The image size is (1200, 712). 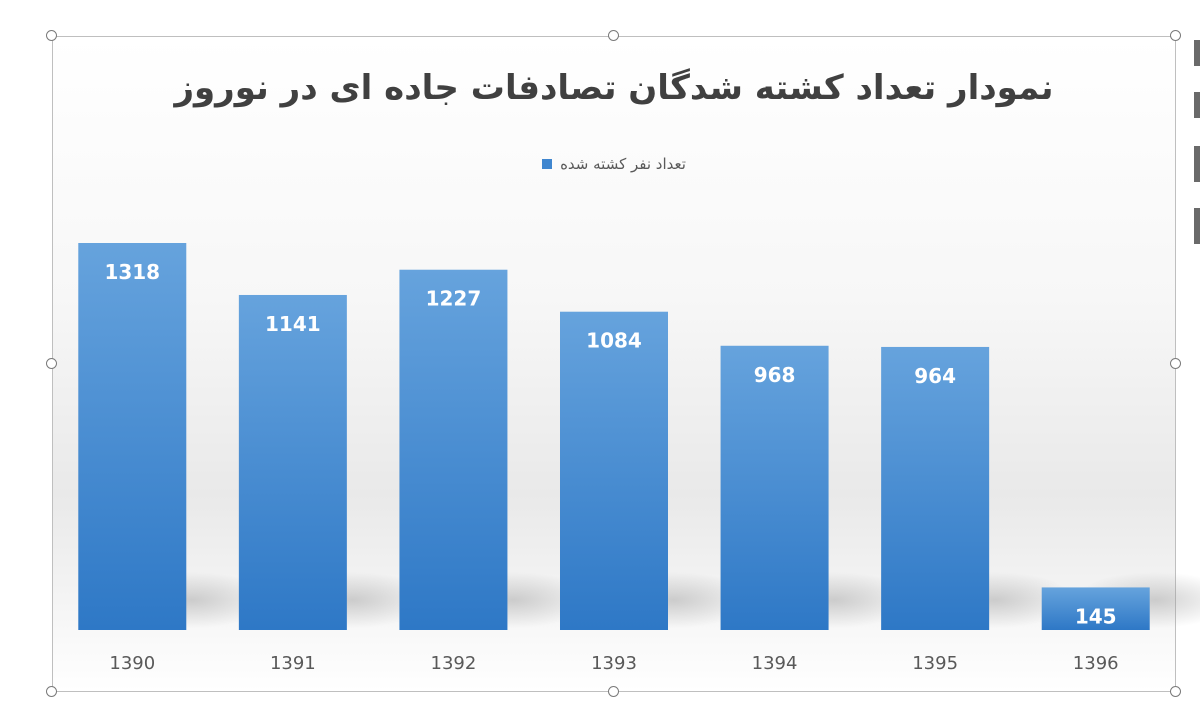 I want to click on resize-handle-top-left, so click(x=51, y=35).